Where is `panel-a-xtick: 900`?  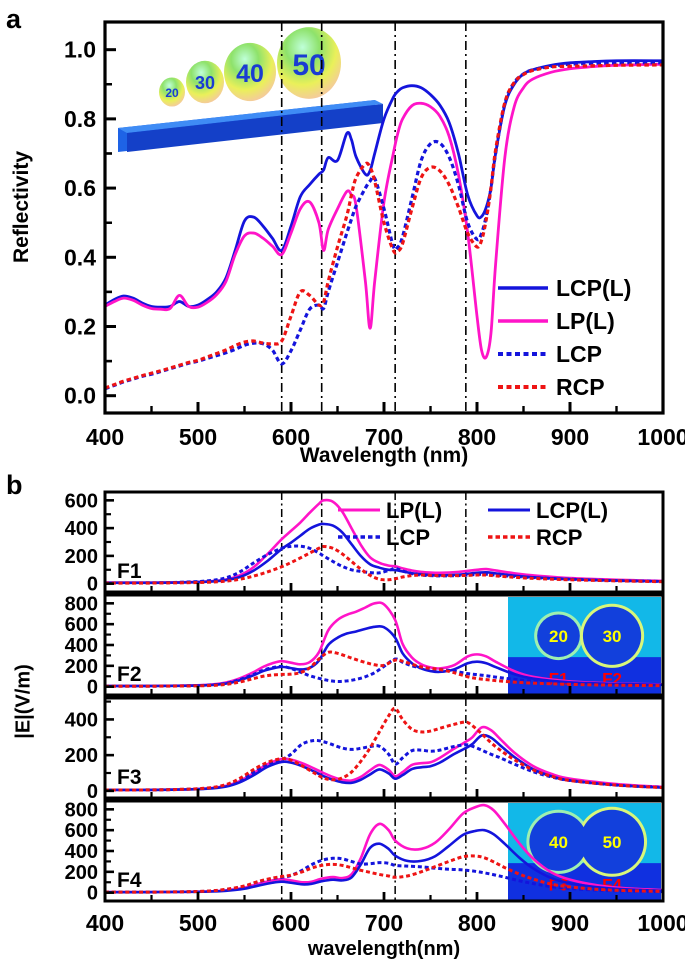 panel-a-xtick: 900 is located at coordinates (570, 437).